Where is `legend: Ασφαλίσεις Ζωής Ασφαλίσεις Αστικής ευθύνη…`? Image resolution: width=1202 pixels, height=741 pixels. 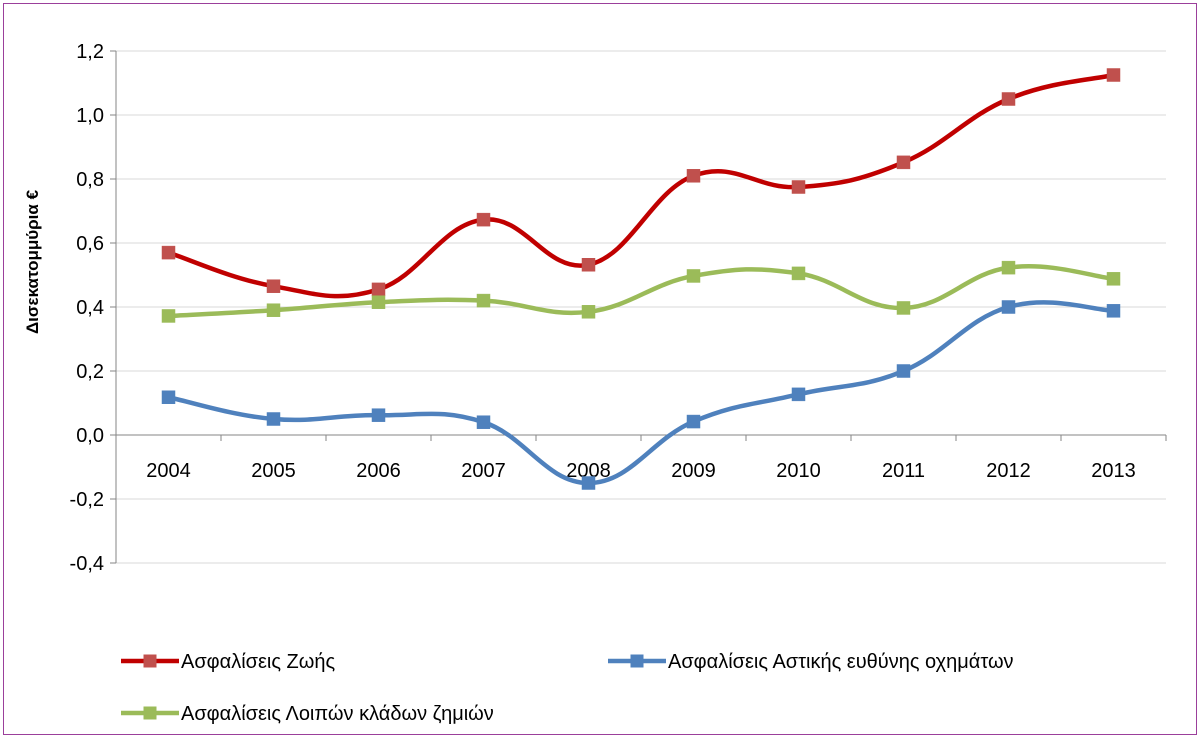 legend: Ασφαλίσεις Ζωής Ασφαλίσεις Αστικής ευθύνη… is located at coordinates (567, 688).